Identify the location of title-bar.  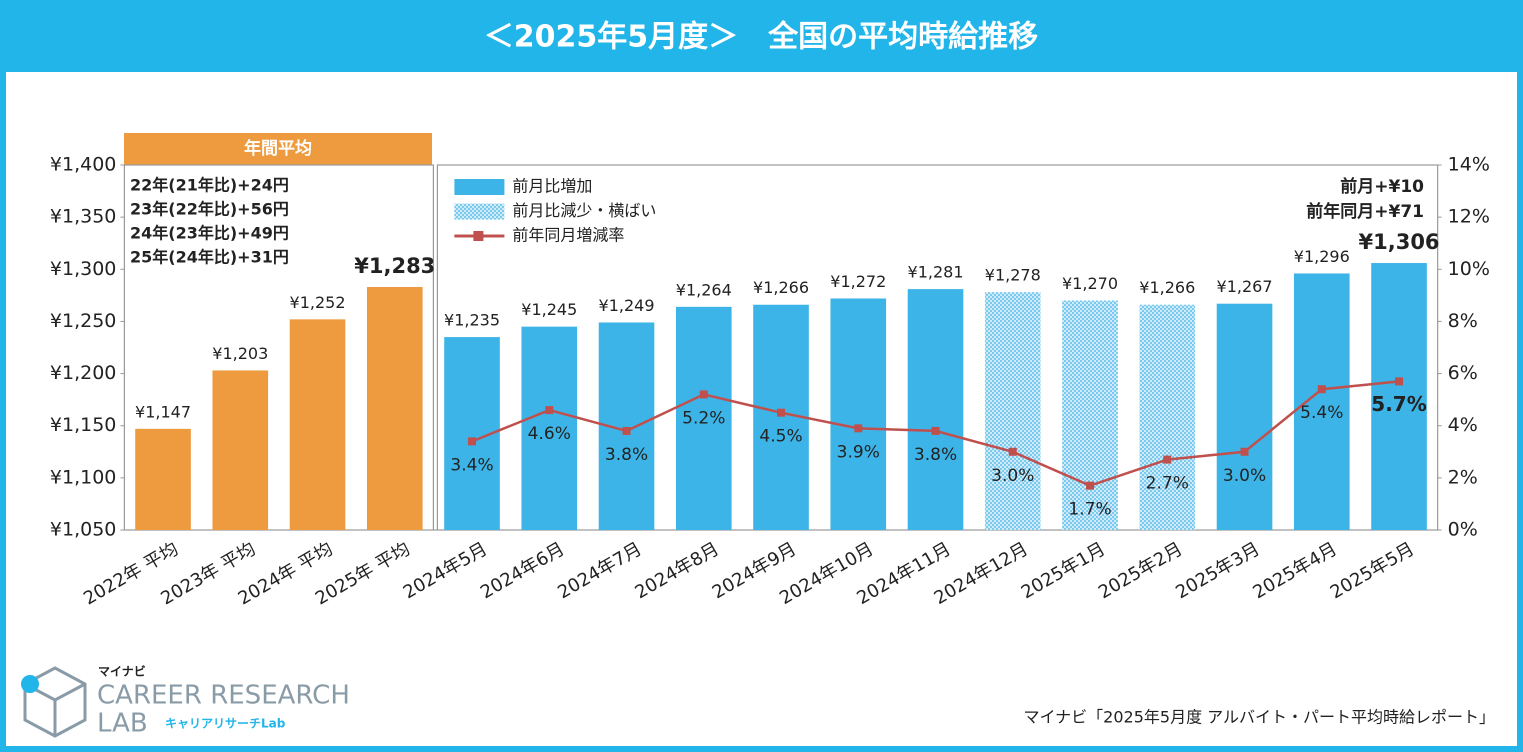
(761, 36).